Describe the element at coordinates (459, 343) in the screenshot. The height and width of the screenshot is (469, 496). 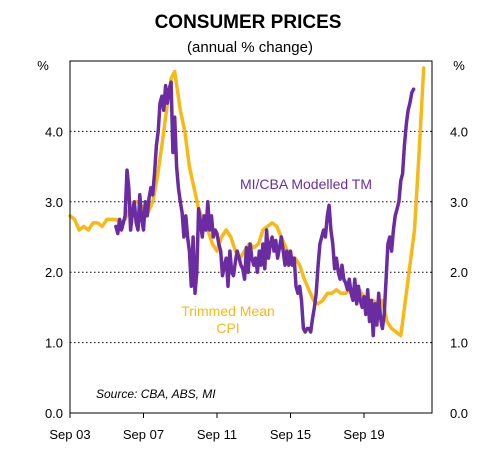
I see `y-tick-right-label: 1.0` at that location.